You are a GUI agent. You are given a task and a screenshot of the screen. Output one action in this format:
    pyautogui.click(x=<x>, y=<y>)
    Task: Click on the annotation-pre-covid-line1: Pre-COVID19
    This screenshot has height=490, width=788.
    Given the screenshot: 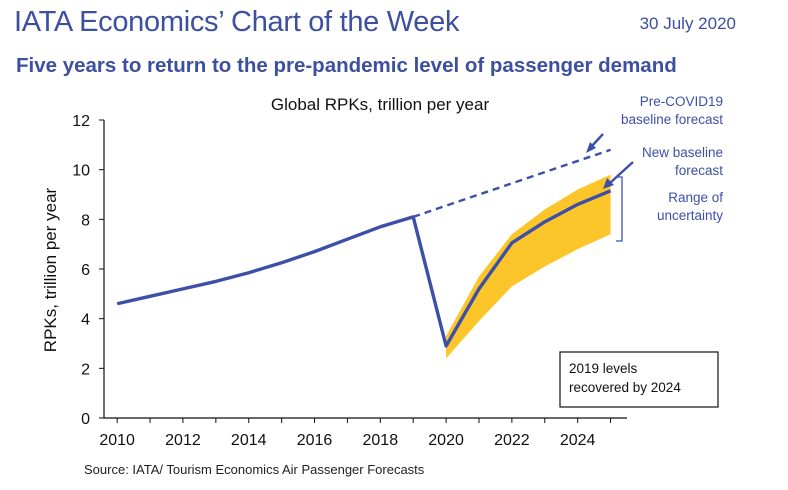 What is the action you would take?
    pyautogui.click(x=681, y=101)
    